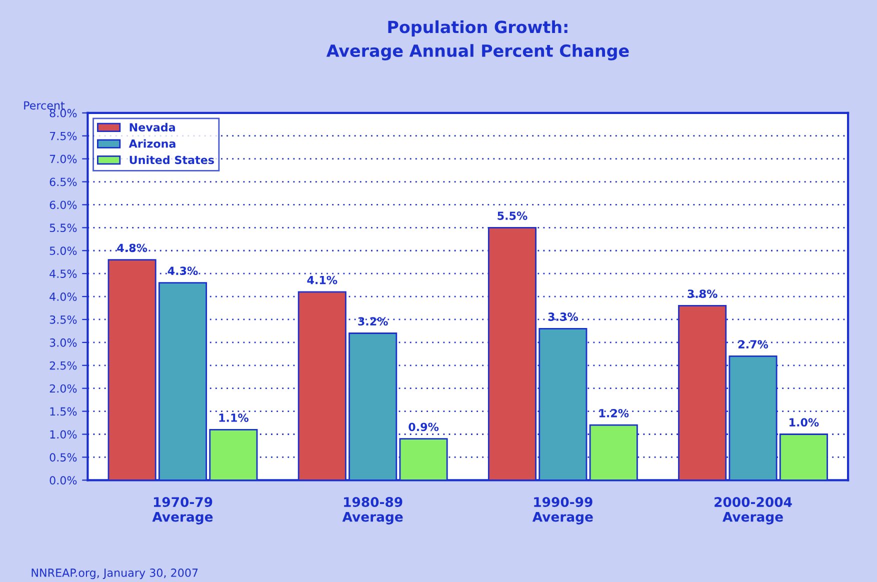  Describe the element at coordinates (63, 182) in the screenshot. I see `y-tick-label: 6.5%` at that location.